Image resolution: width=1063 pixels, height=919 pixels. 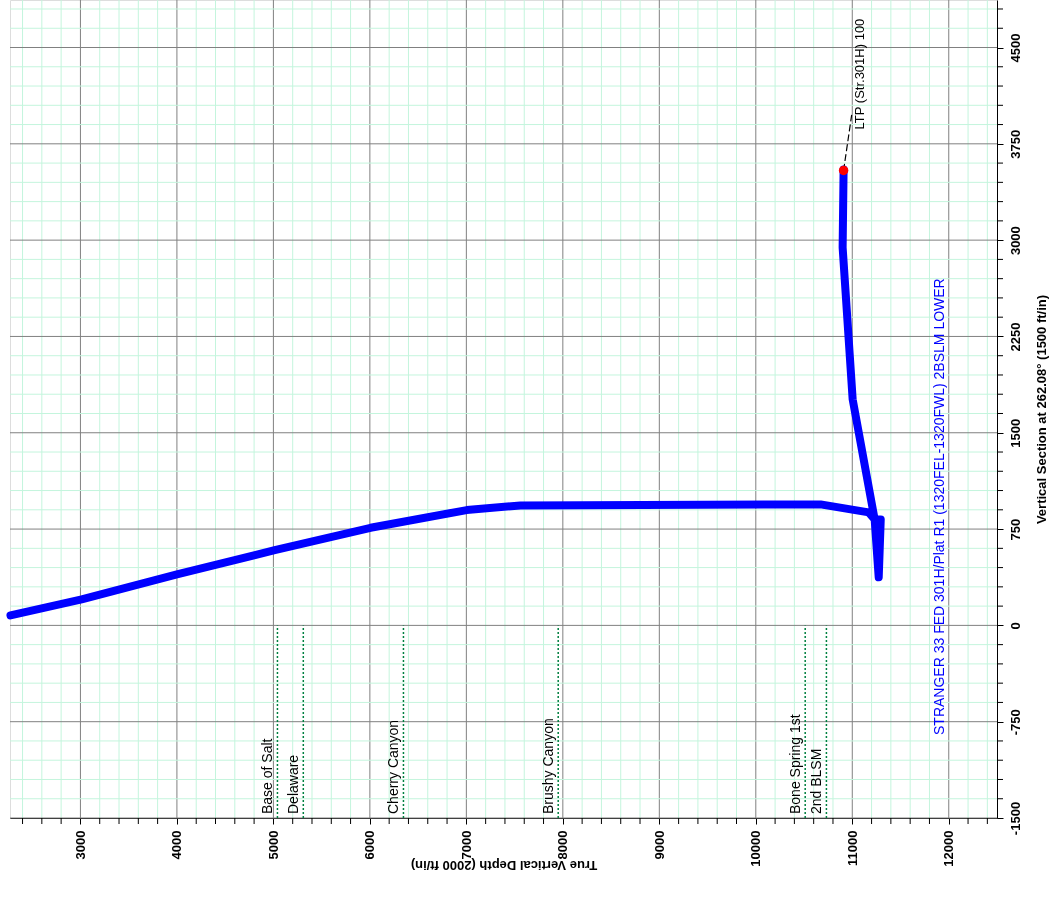 I want to click on annotation: STRANGER 33 FED 301H/Plat R1 (1320FEL-1320FWL) 2BSLM LOWER, so click(x=939, y=506).